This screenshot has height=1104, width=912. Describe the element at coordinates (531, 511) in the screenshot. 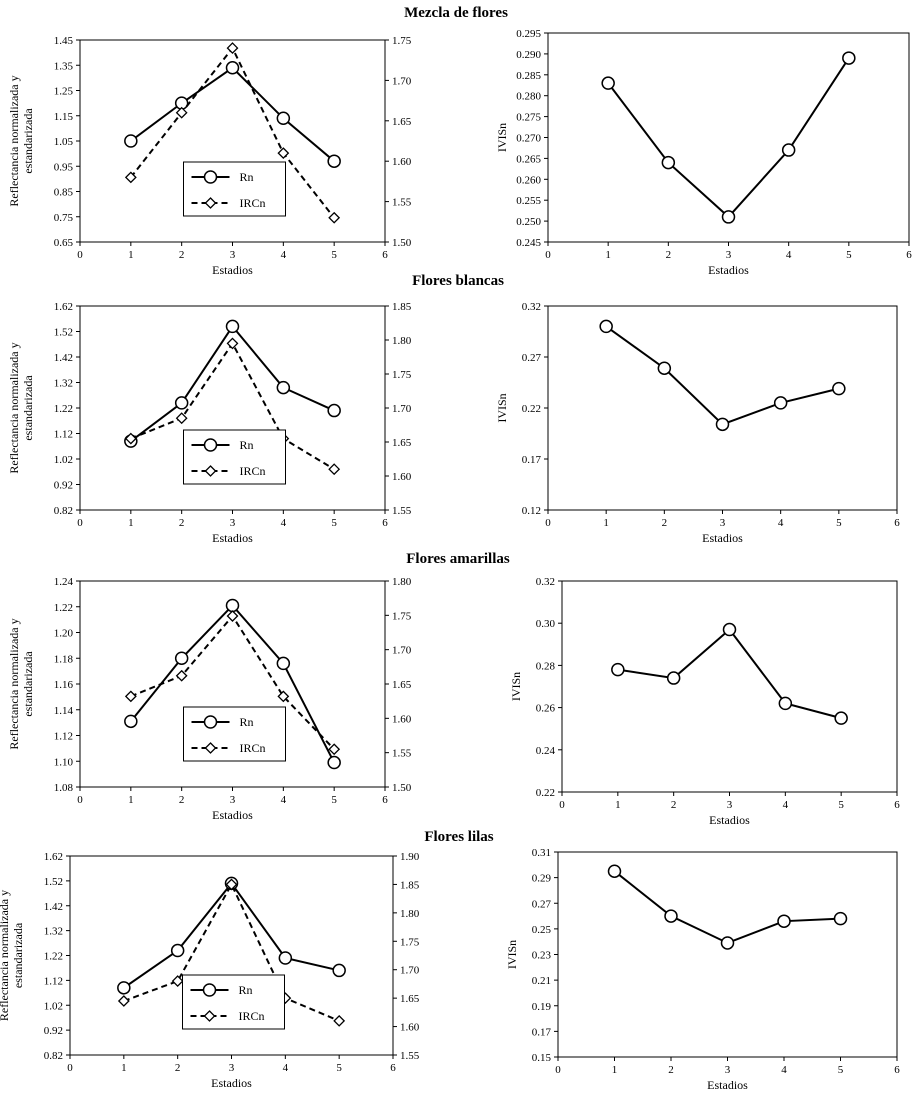

I see `y-tick-label: 0.12` at that location.